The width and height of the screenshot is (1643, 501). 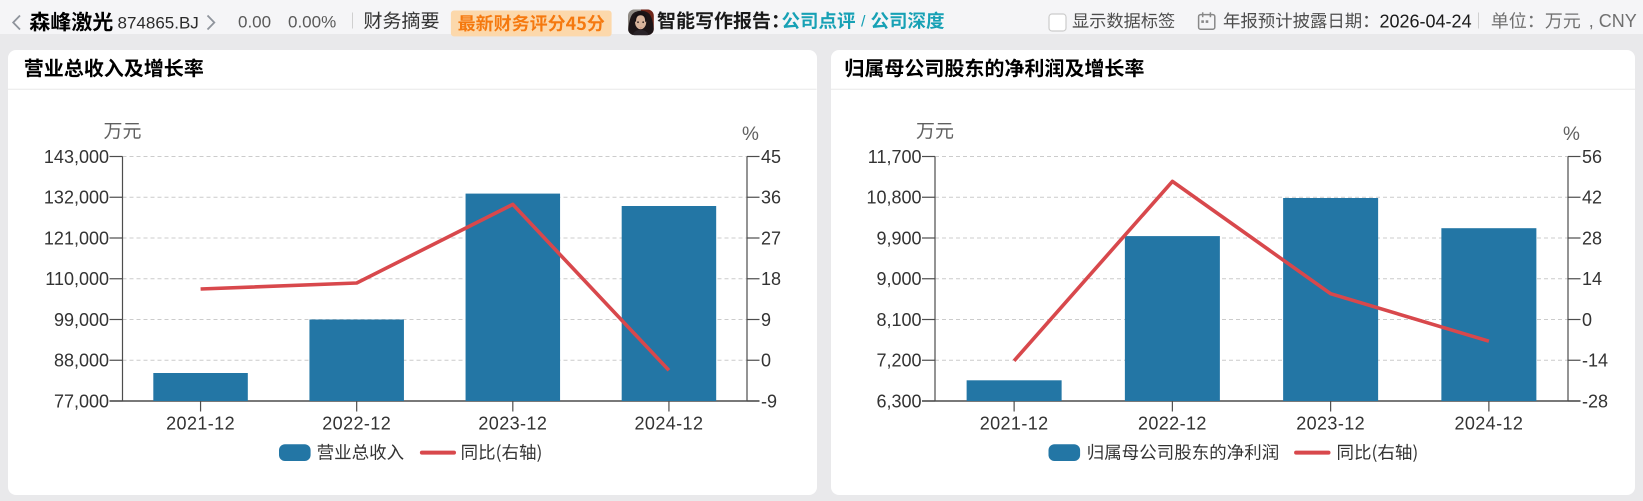 I want to click on svg-text: 121,000, so click(x=76, y=238).